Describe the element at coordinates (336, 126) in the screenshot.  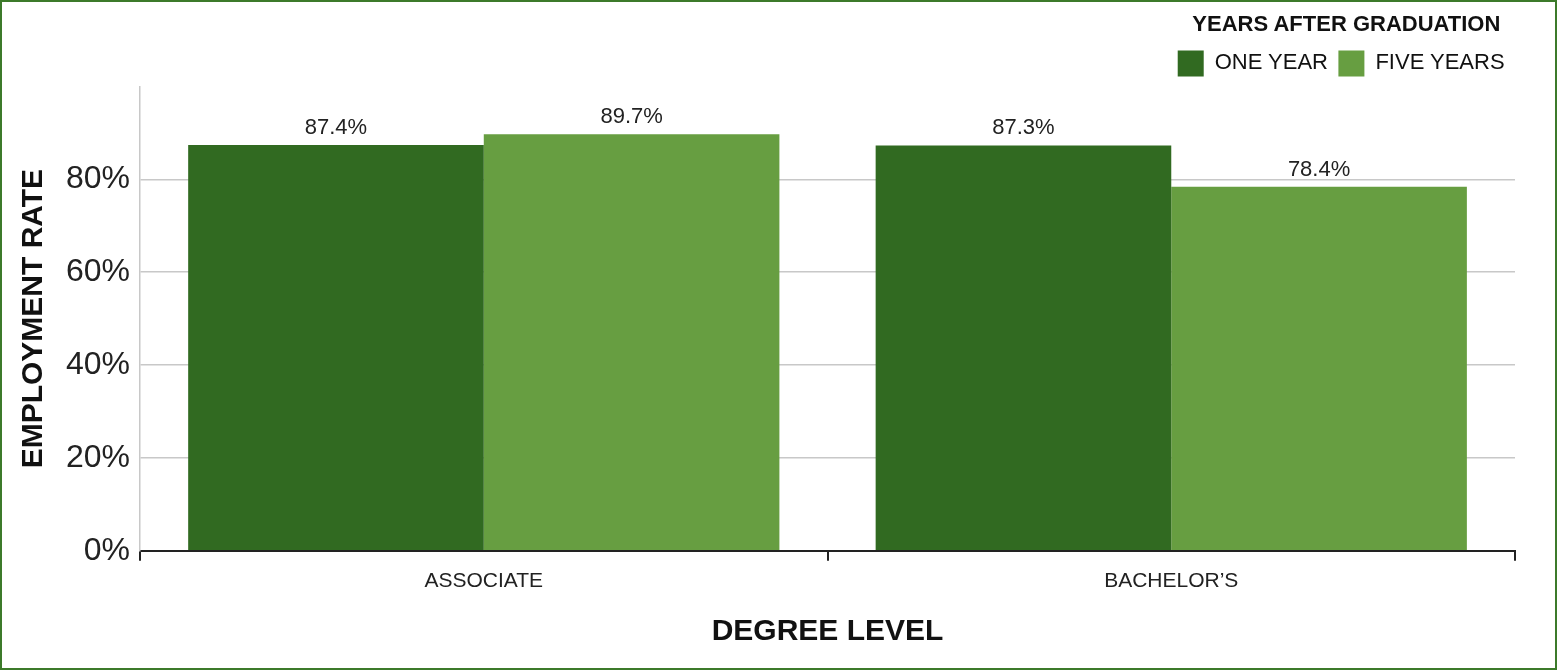
I see `data-label: 87.4%` at that location.